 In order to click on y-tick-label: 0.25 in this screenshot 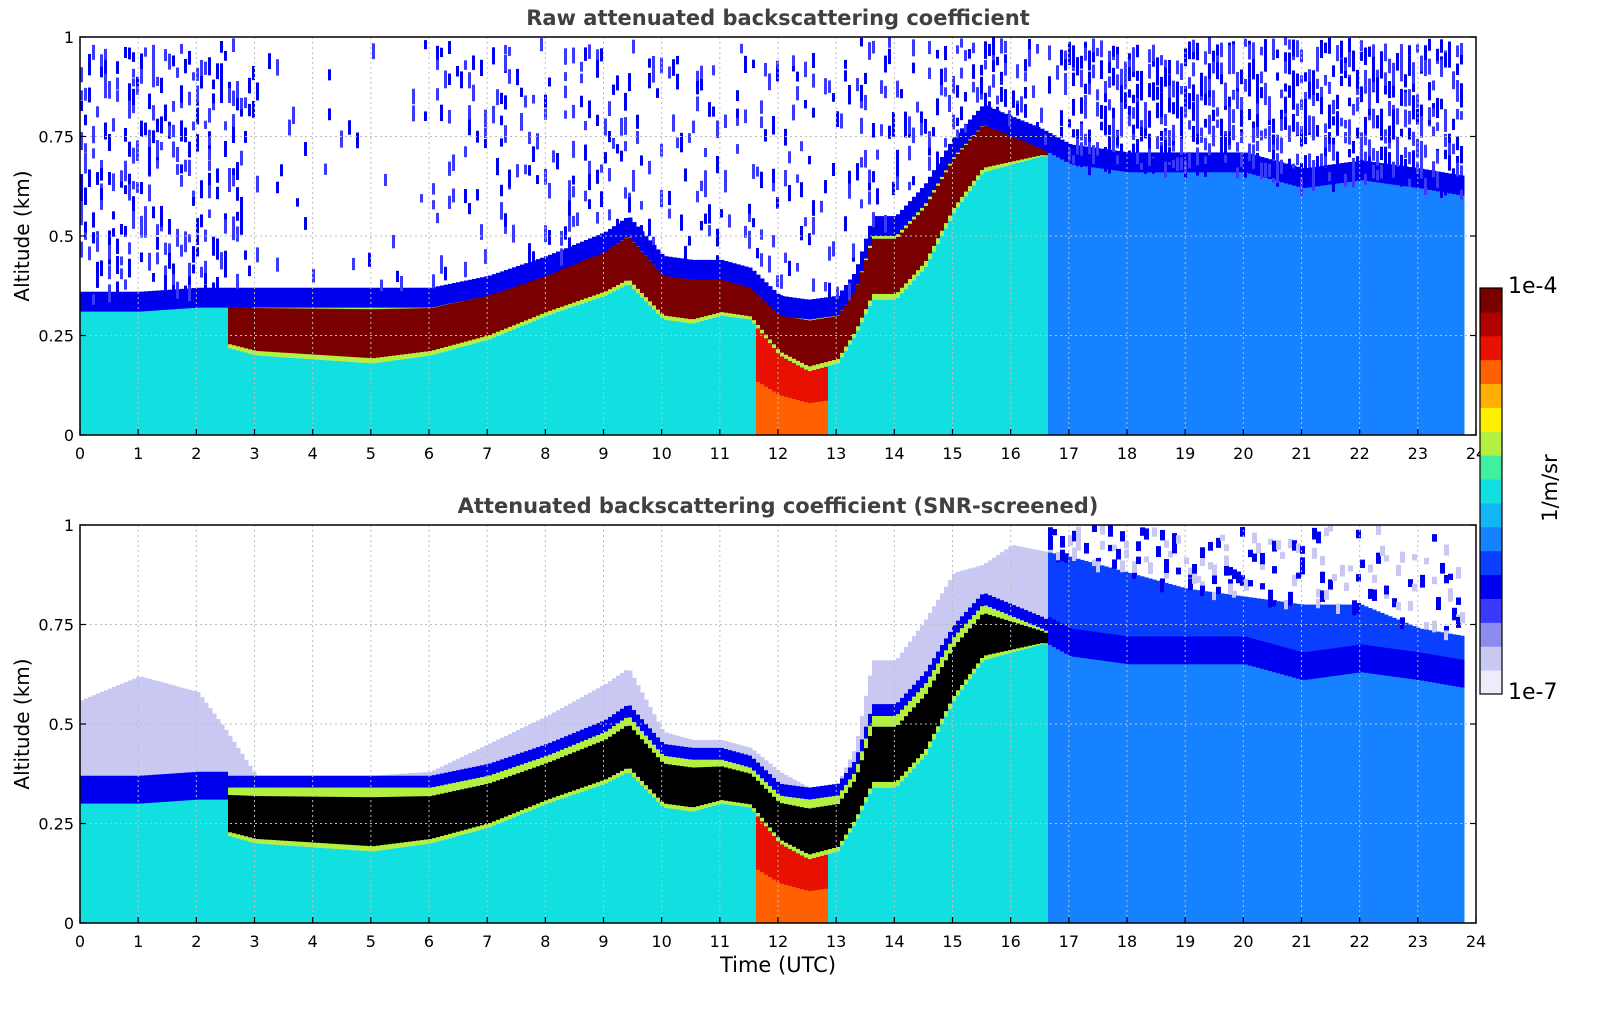, I will do `click(56, 336)`.